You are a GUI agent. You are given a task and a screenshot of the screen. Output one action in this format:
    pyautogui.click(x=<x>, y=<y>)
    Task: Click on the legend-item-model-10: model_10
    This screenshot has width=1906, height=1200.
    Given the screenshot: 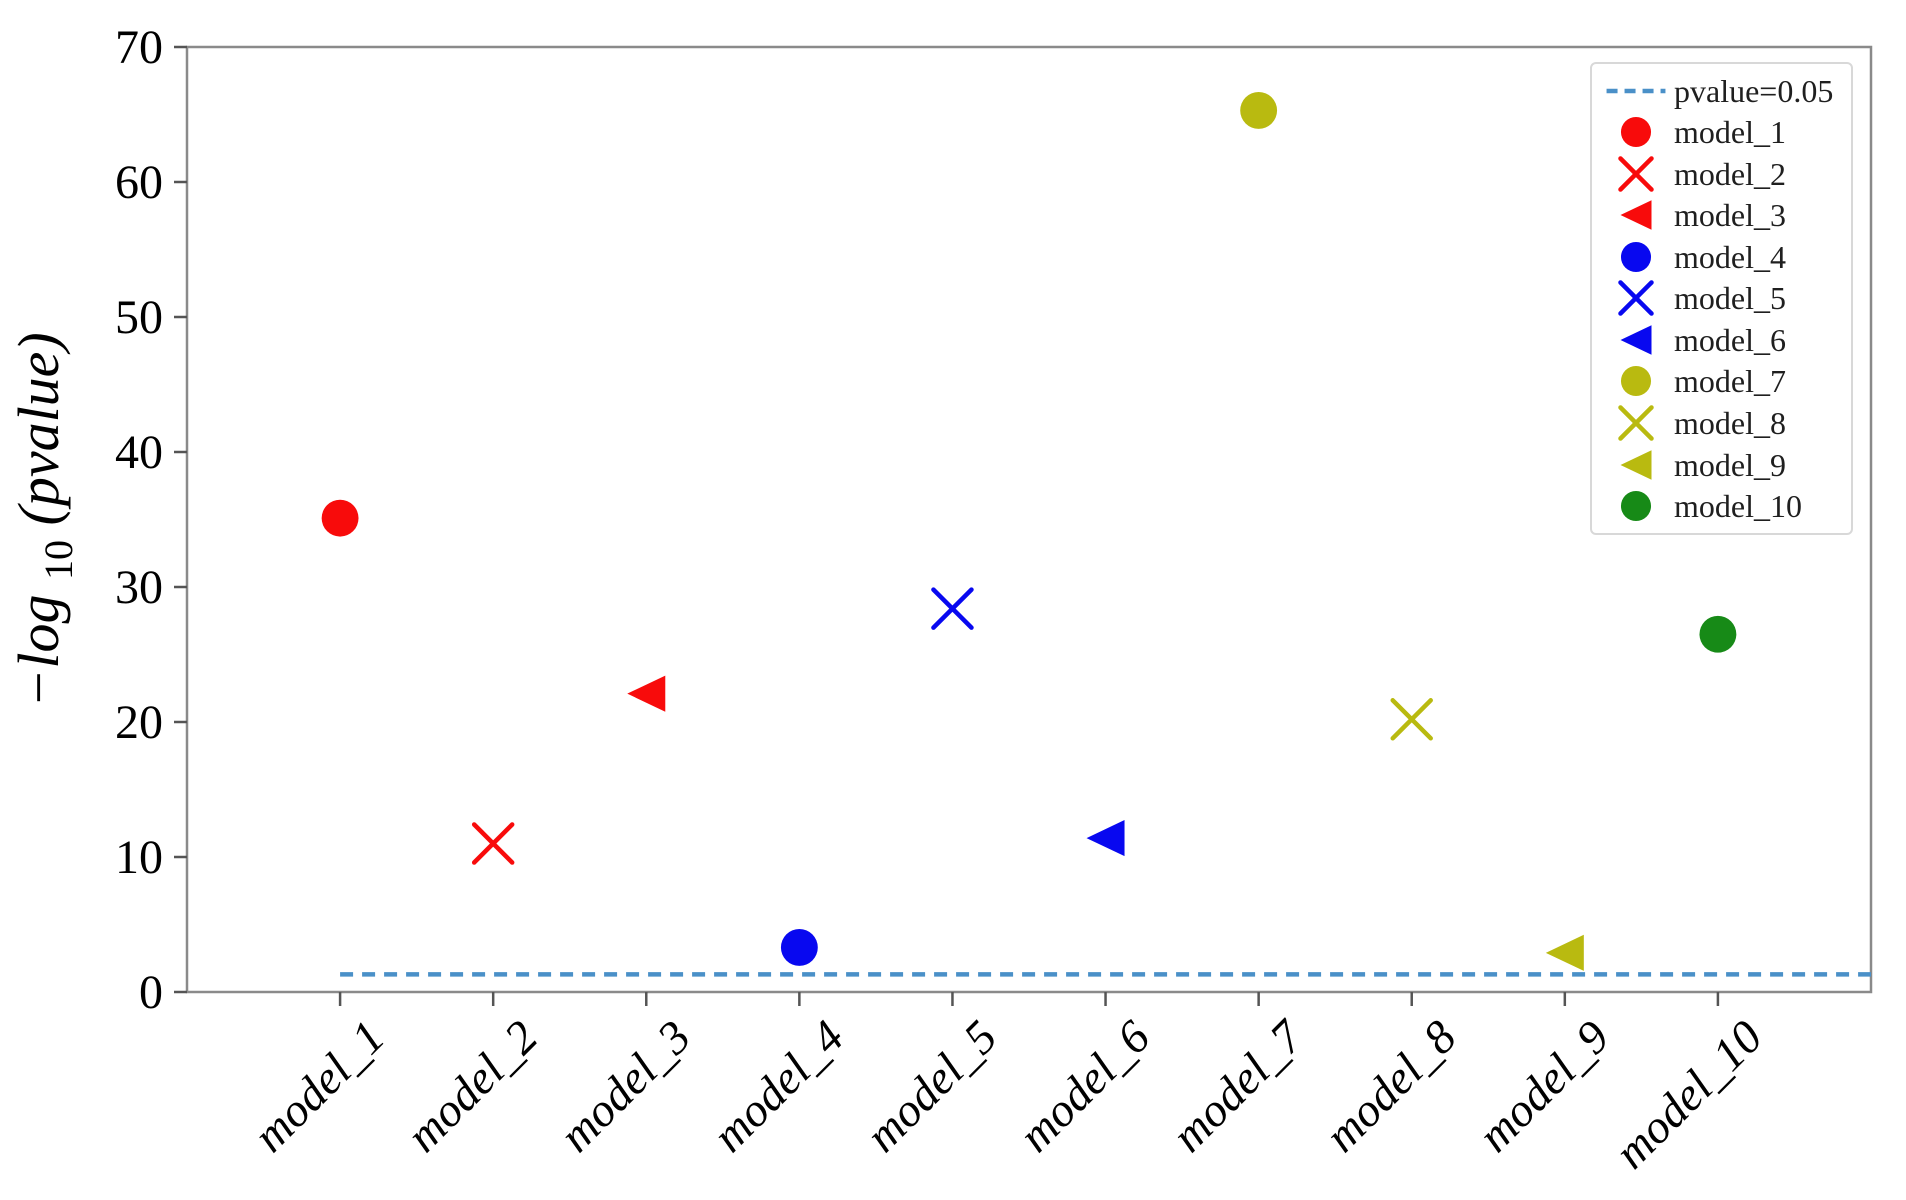 What is the action you would take?
    pyautogui.click(x=1720, y=506)
    